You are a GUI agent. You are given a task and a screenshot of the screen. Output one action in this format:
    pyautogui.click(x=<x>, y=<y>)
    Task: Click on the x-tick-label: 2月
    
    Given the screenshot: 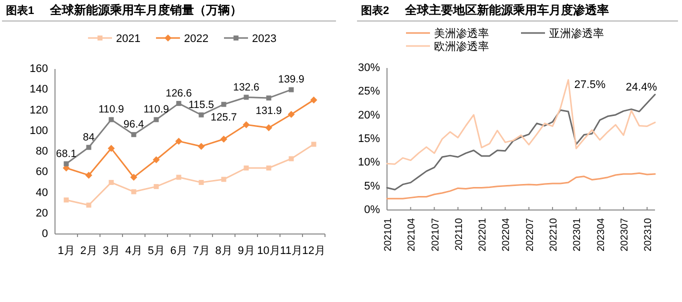 What is the action you would take?
    pyautogui.click(x=89, y=251)
    